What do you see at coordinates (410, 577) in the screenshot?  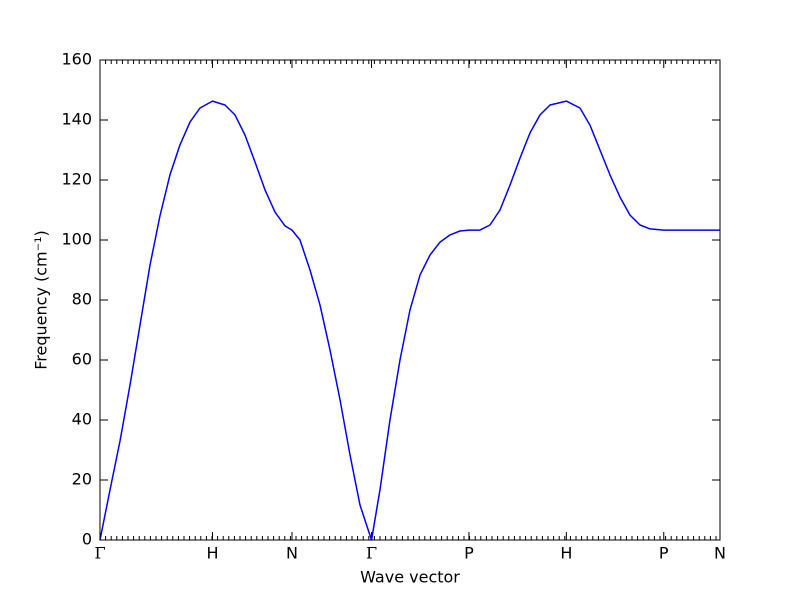 I see `x-axis-label: Wave vector` at bounding box center [410, 577].